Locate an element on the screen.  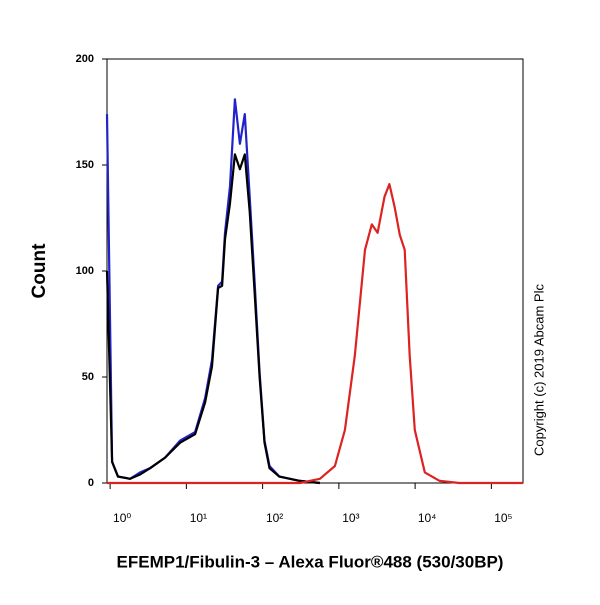
y-tick-label: 50 is located at coordinates (88, 377).